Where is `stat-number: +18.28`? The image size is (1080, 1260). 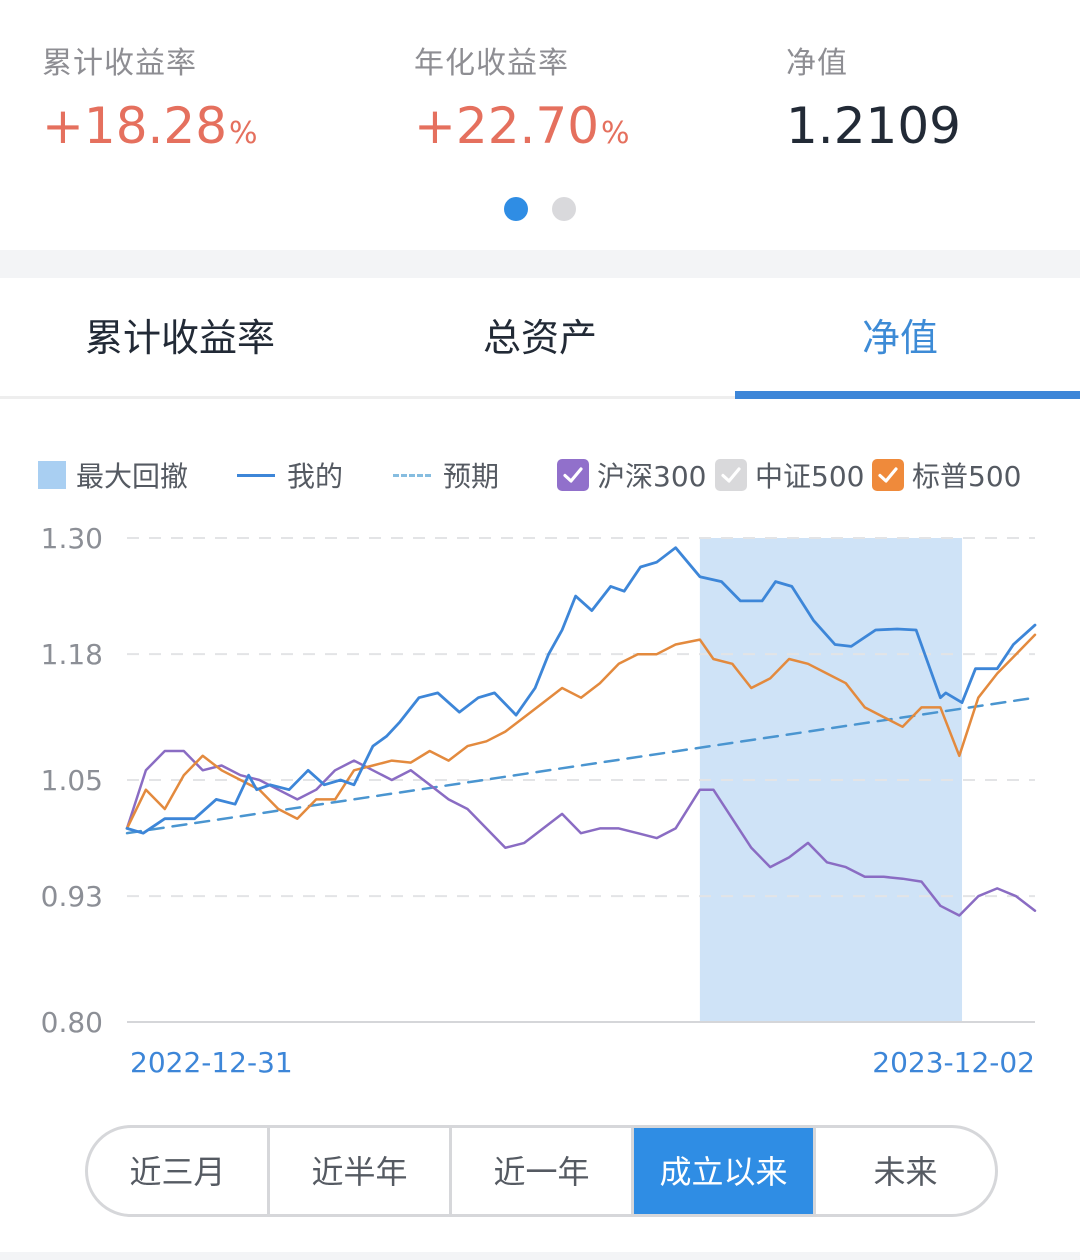
stat-number: +18.28 is located at coordinates (135, 126).